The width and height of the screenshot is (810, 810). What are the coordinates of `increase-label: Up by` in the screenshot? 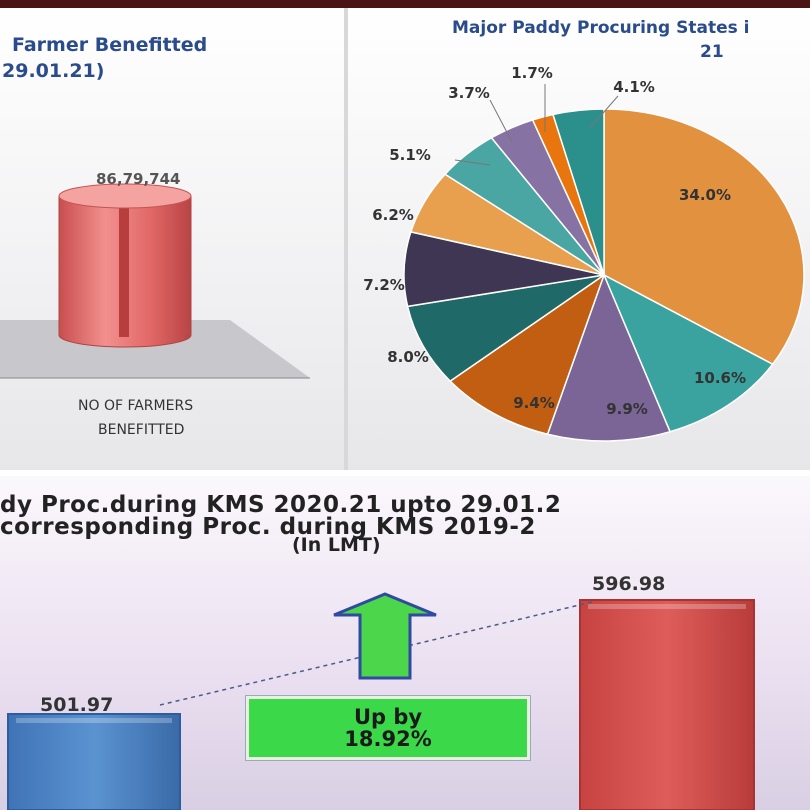 It's located at (388, 717).